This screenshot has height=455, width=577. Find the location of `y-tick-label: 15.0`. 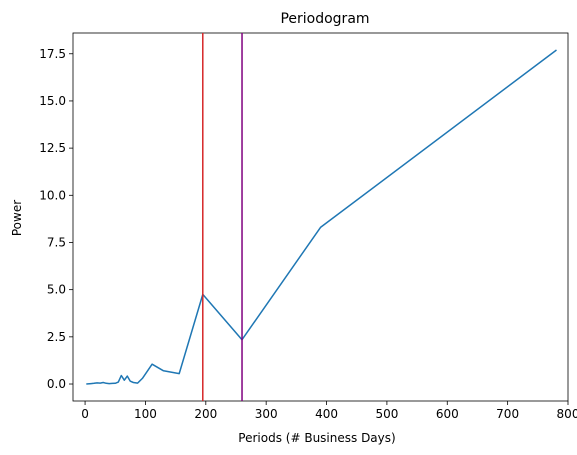

y-tick-label: 15.0 is located at coordinates (52, 101).